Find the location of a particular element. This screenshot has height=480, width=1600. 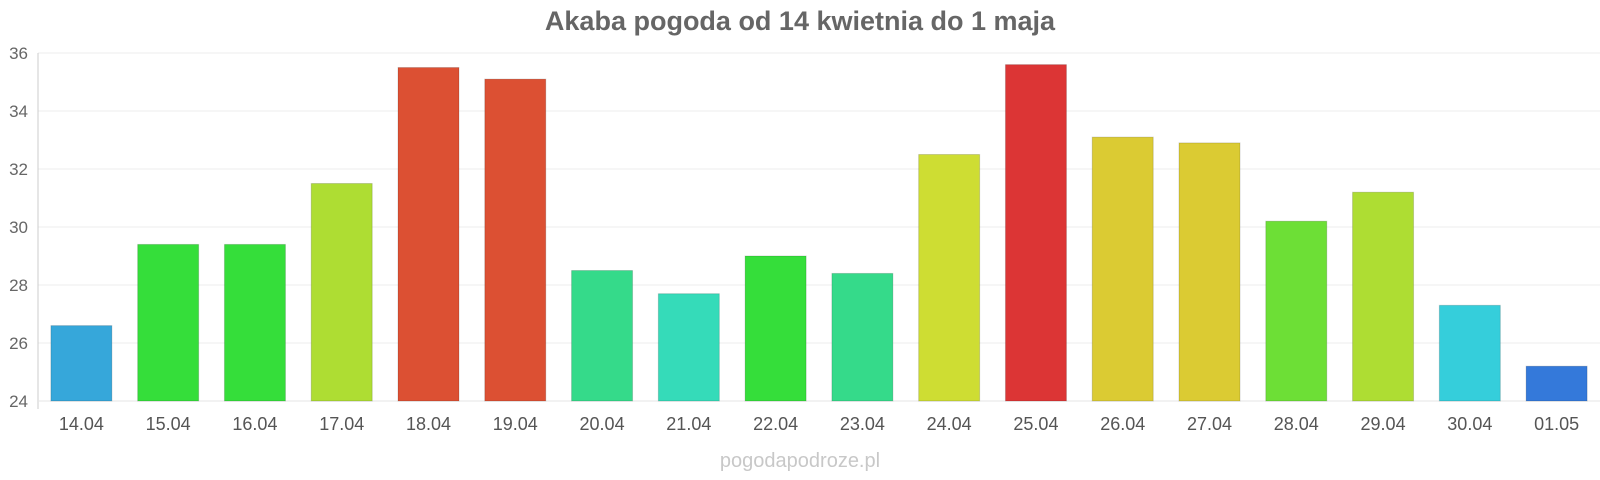

x-tick-label: 27.04 is located at coordinates (1209, 424).